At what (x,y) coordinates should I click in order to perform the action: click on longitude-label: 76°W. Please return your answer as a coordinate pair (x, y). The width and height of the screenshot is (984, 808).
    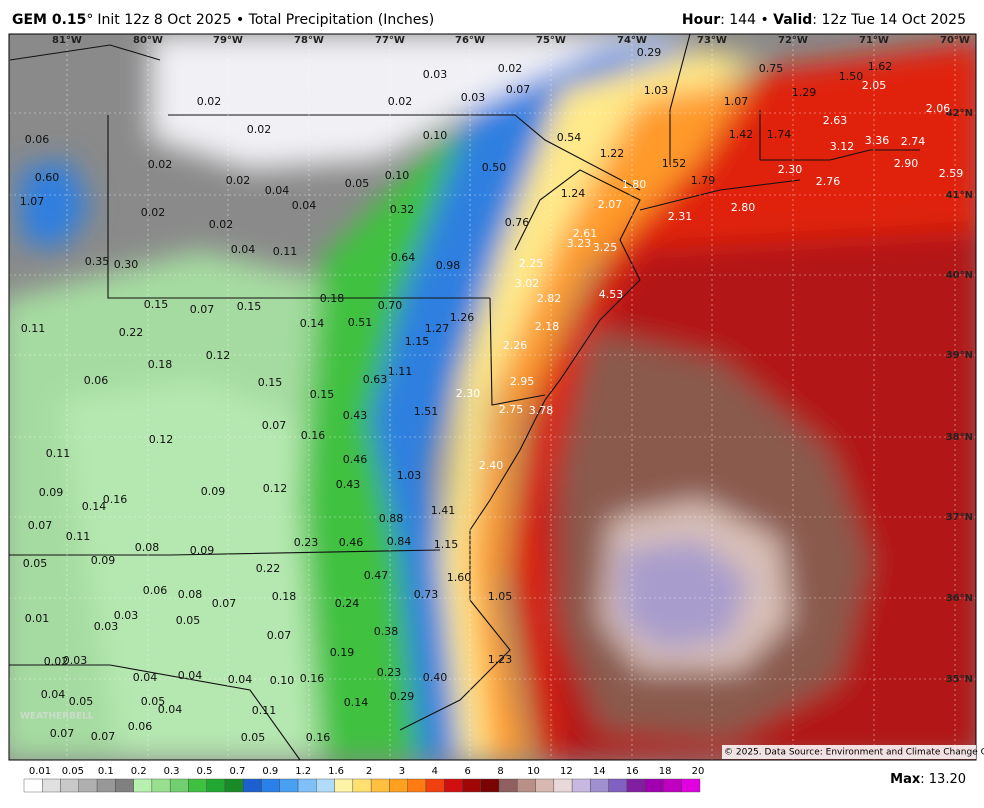
    Looking at the image, I should click on (470, 40).